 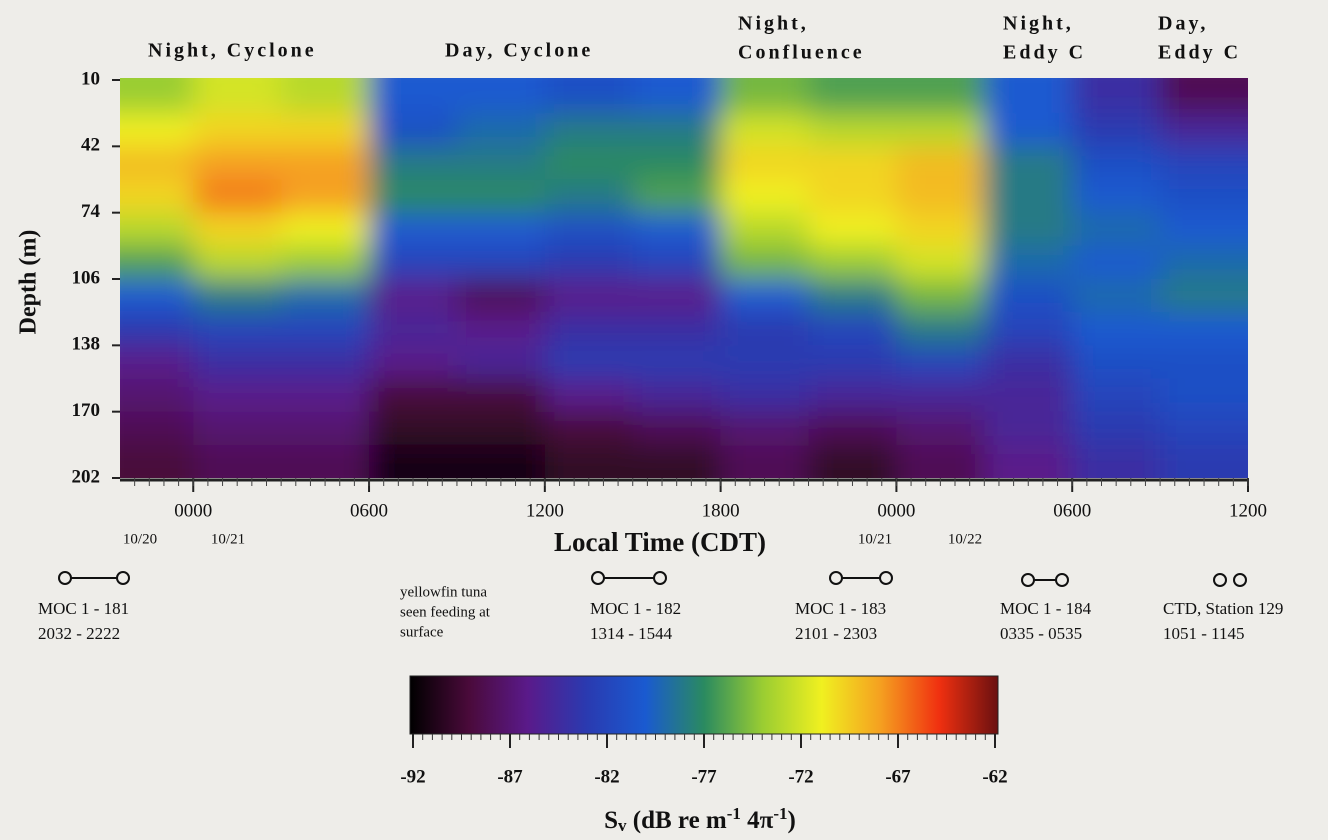 What do you see at coordinates (700, 819) in the screenshot?
I see `colorbar-title: Sv (dB re m-1 4π-1)` at bounding box center [700, 819].